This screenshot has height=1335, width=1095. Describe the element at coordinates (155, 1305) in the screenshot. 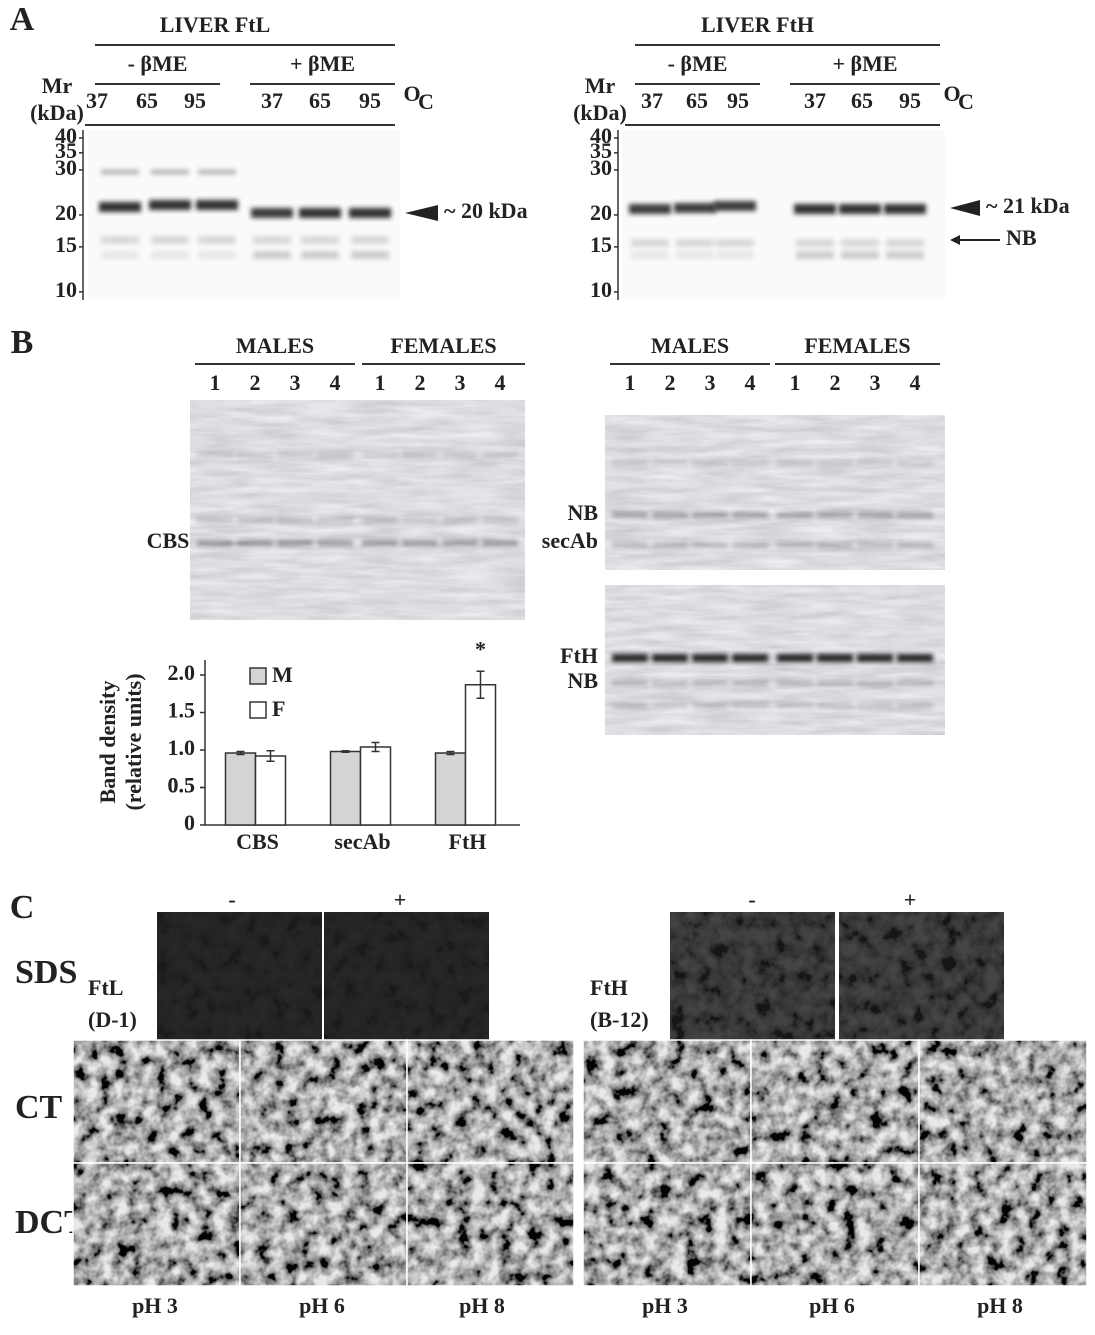

I see `ph-label: pH 3` at that location.